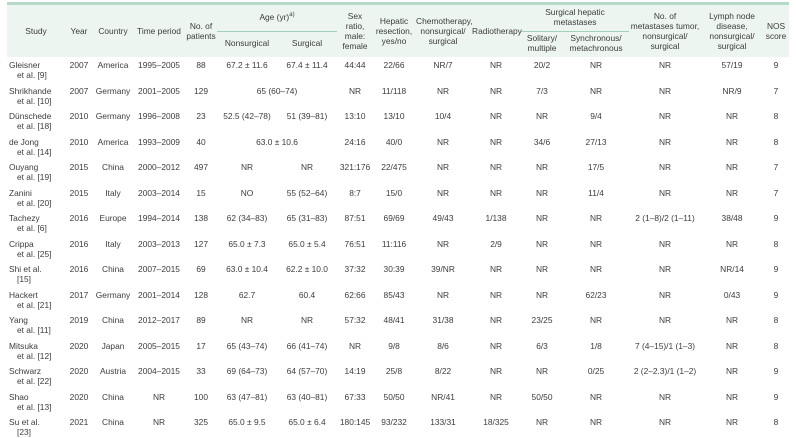 The height and width of the screenshot is (438, 796). What do you see at coordinates (307, 396) in the screenshot?
I see `data-cell: 63 (40–81)` at bounding box center [307, 396].